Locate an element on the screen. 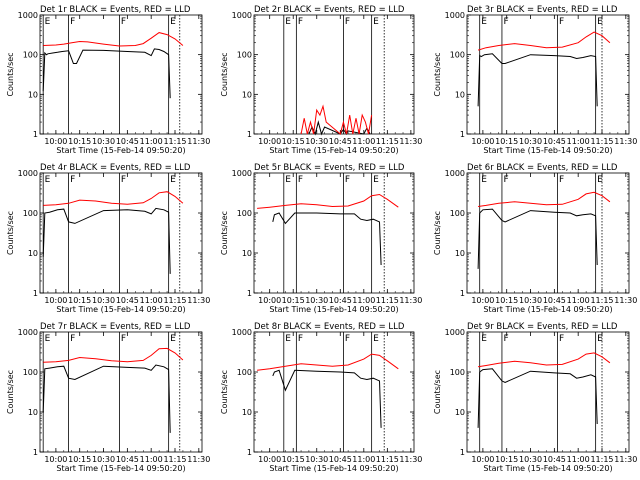 The width and height of the screenshot is (640, 480). chart-title: Det 6r BLACK = Events, RED = LLD is located at coordinates (542, 168).